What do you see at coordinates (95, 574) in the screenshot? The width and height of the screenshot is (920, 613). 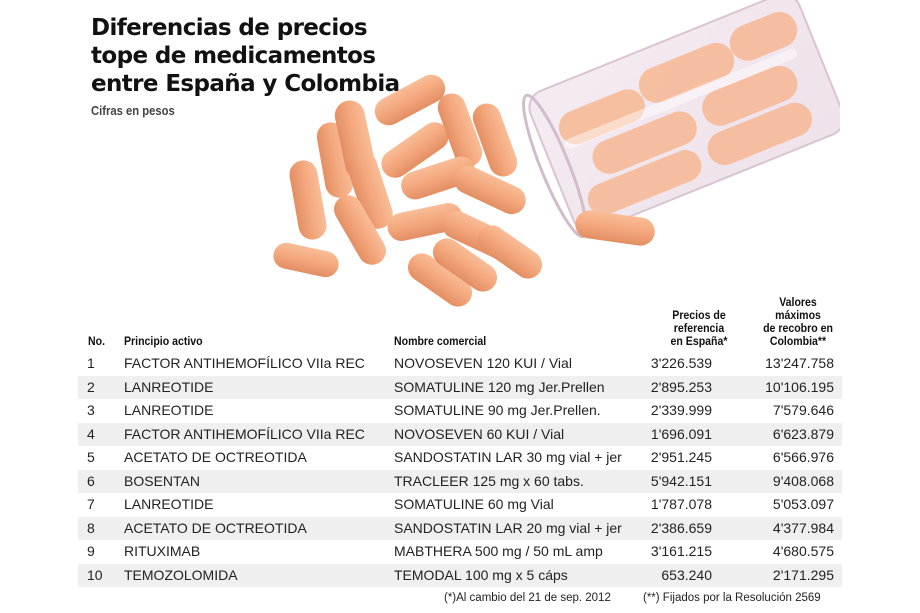 I see `cell-no: 10` at bounding box center [95, 574].